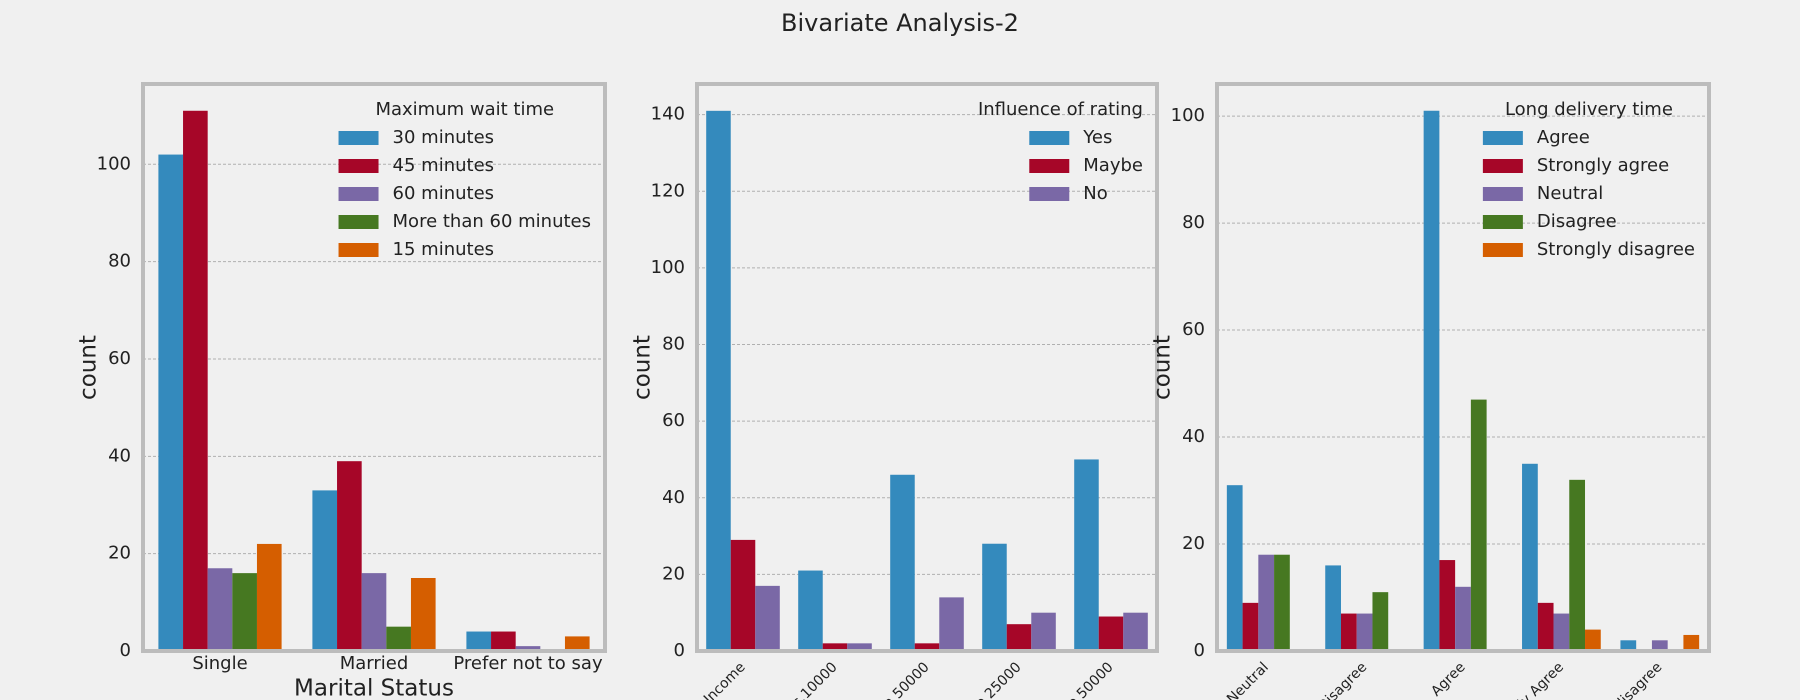  What do you see at coordinates (1563, 137) in the screenshot?
I see `legend-label: Agree` at bounding box center [1563, 137].